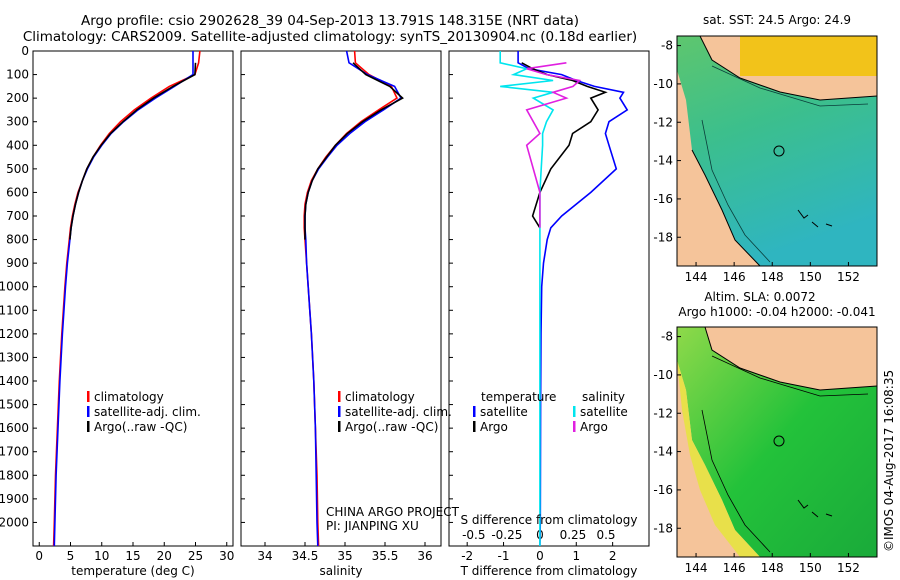  What do you see at coordinates (14, 357) in the screenshot?
I see `depth-tick-label: 1300` at bounding box center [14, 357].